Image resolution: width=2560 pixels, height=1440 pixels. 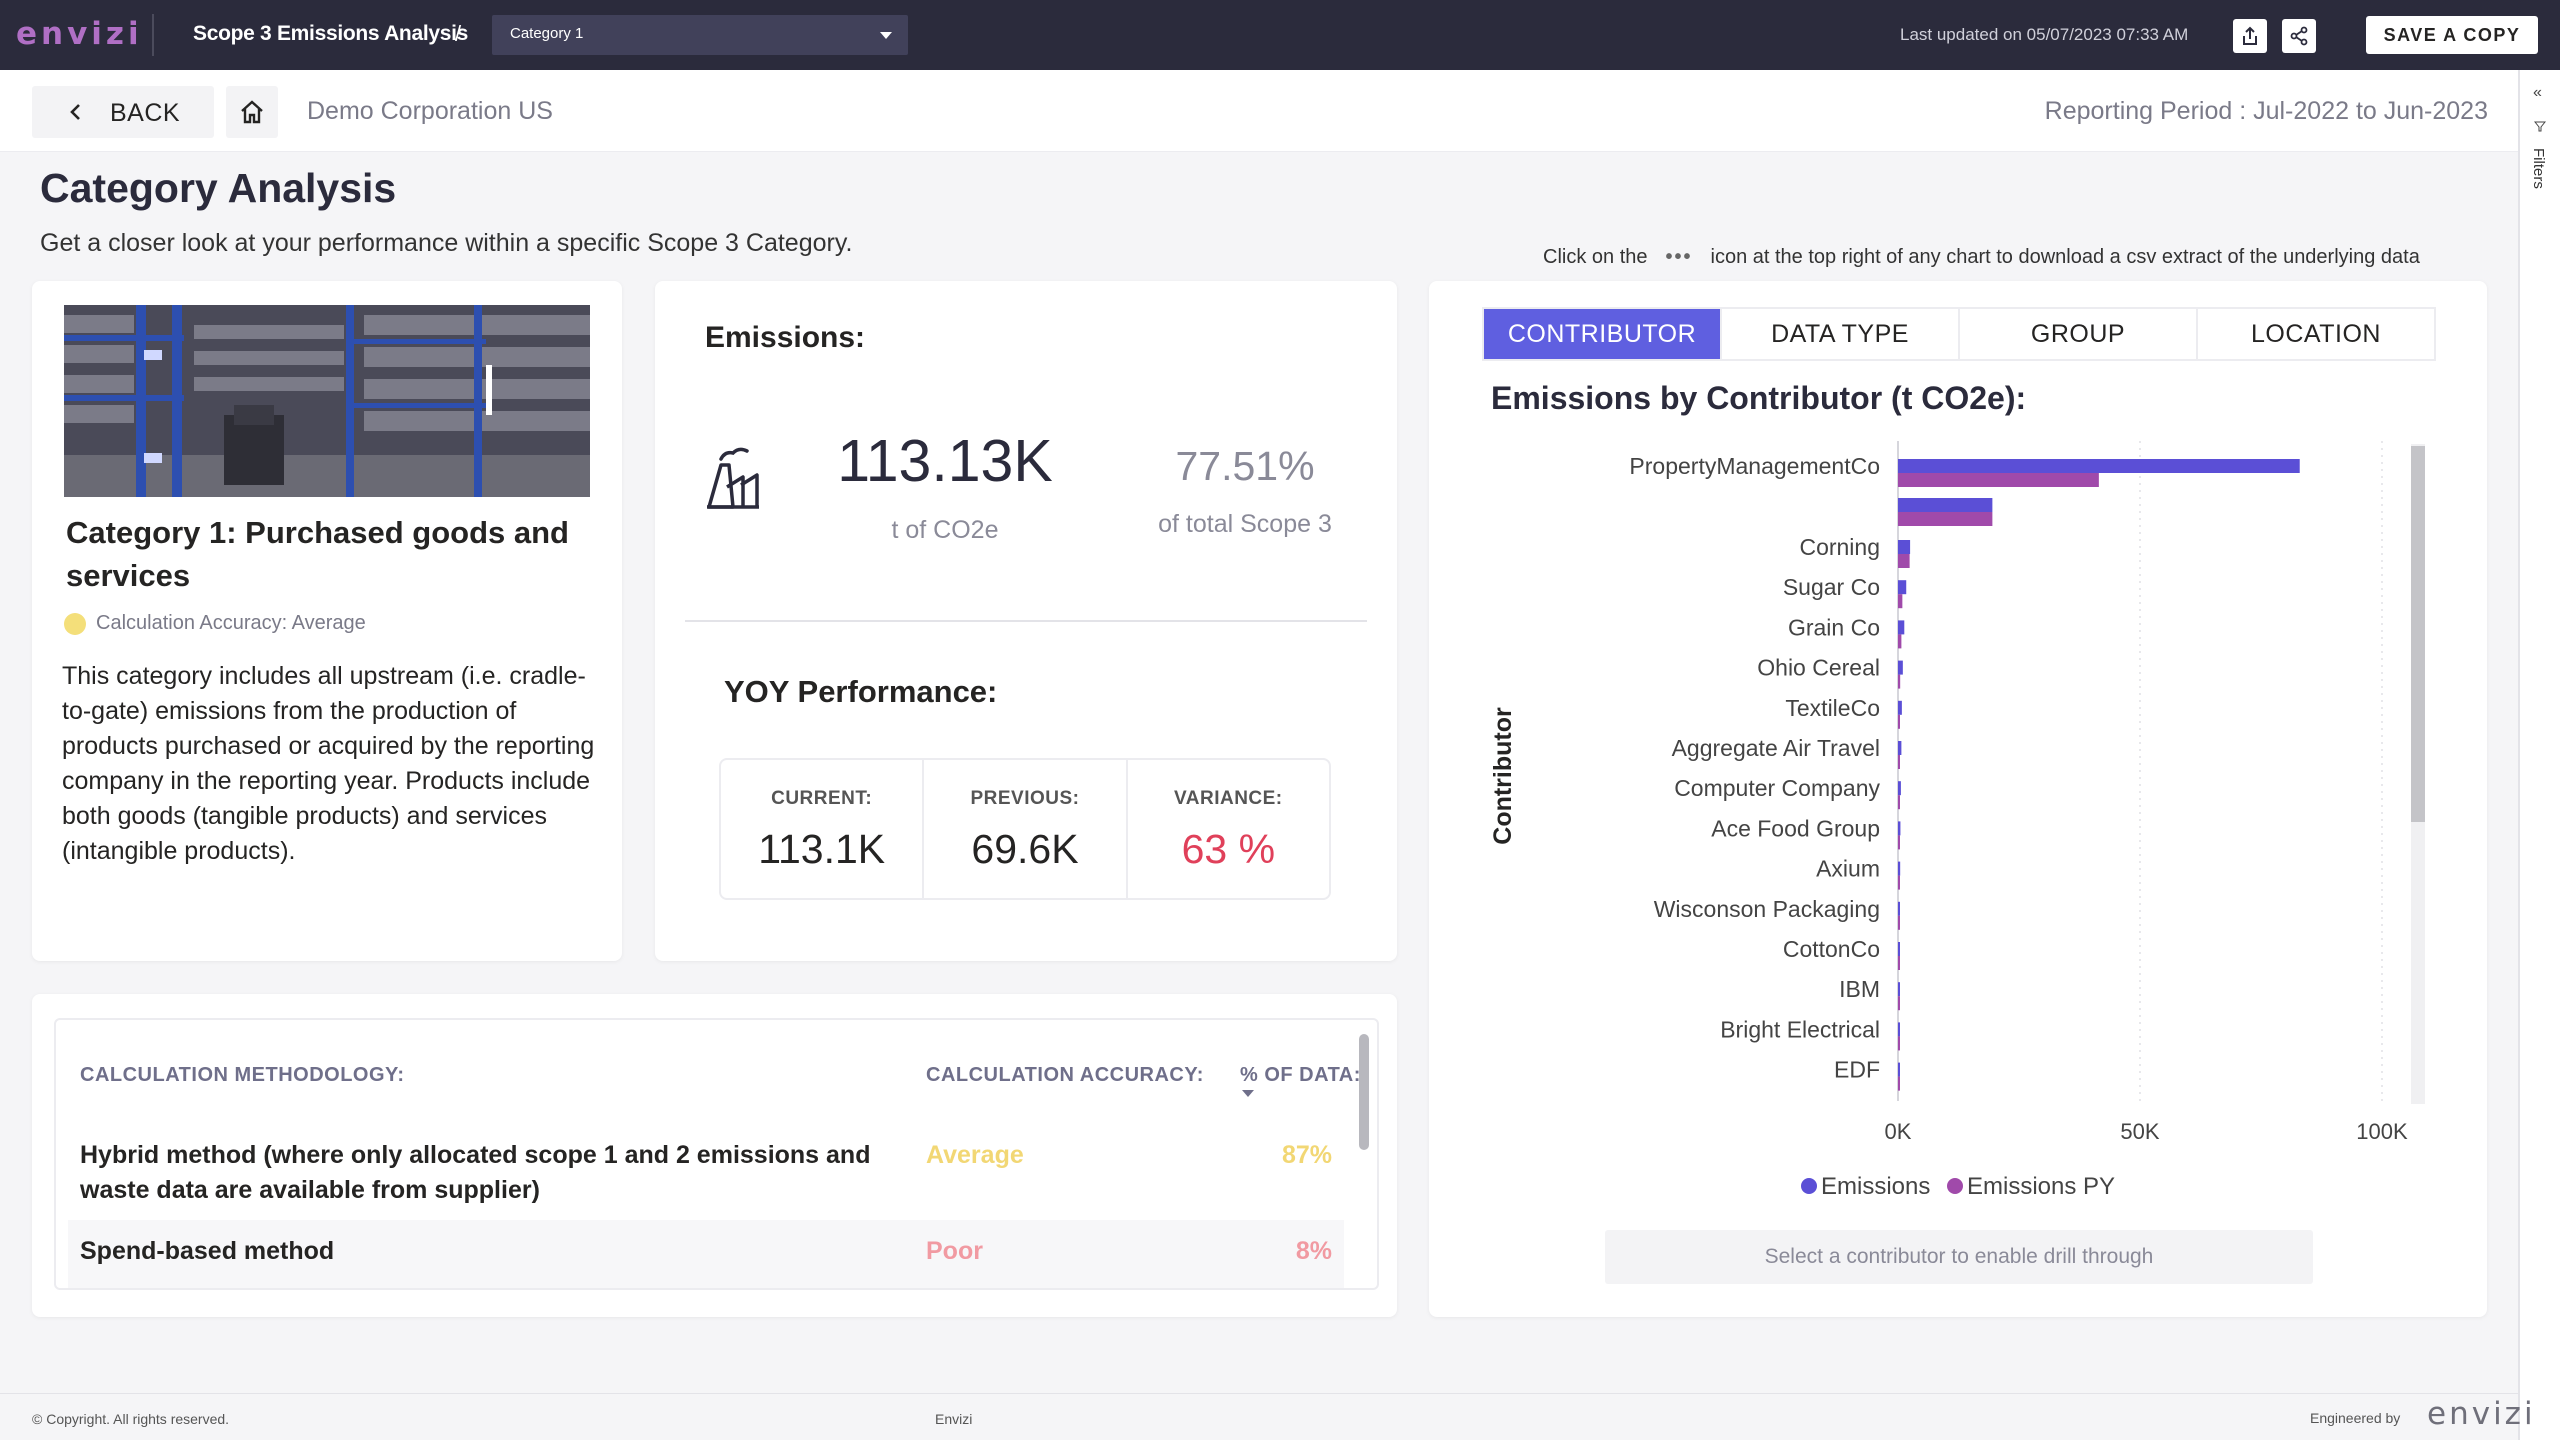 What do you see at coordinates (2299, 36) in the screenshot?
I see `share-button` at bounding box center [2299, 36].